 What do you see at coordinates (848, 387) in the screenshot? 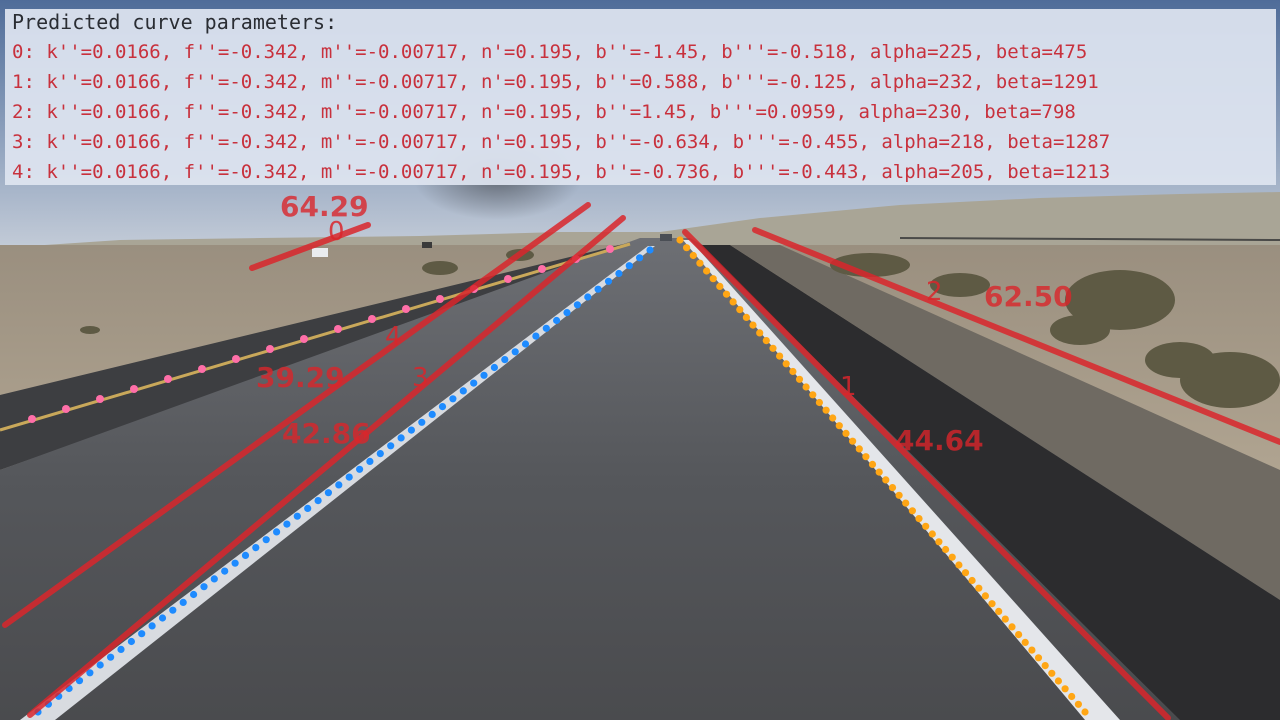
I see `lane-label-1: 1` at bounding box center [848, 387].